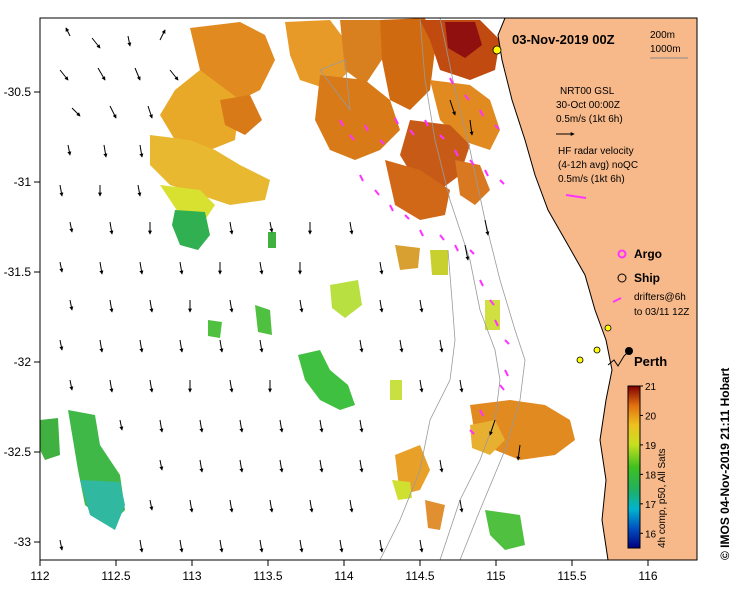 The width and height of the screenshot is (739, 592). What do you see at coordinates (587, 91) in the screenshot?
I see `nrt-legend-line1: NRT00 GSL` at bounding box center [587, 91].